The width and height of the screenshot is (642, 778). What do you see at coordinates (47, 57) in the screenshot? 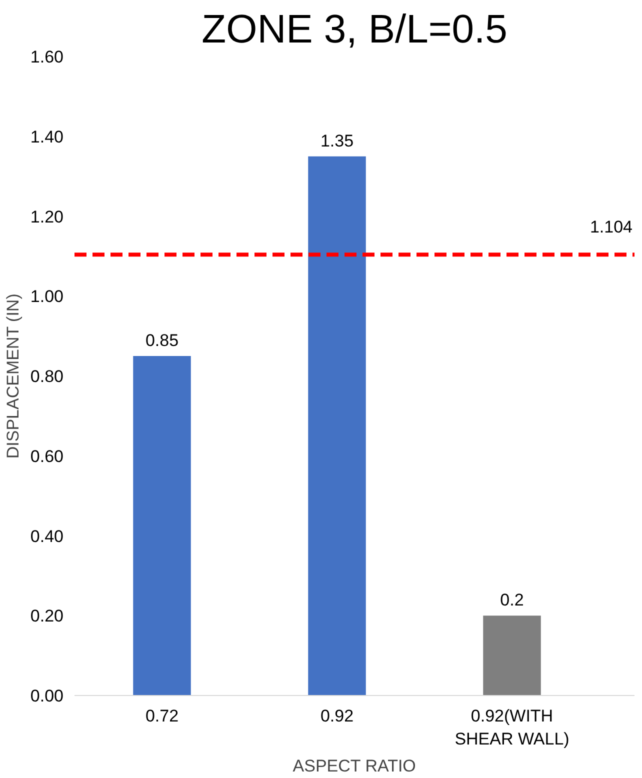
I see `y-tick-label: 1.60` at bounding box center [47, 57].